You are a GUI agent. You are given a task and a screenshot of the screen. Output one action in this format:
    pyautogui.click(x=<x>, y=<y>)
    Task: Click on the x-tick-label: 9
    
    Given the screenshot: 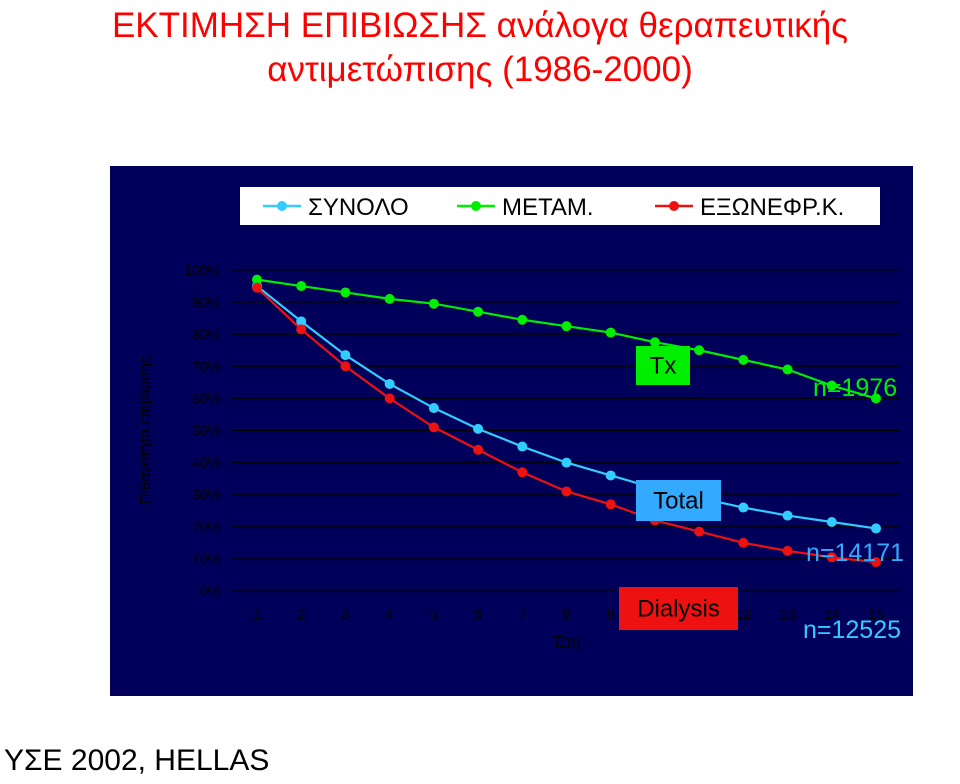 What is the action you would take?
    pyautogui.click(x=611, y=614)
    